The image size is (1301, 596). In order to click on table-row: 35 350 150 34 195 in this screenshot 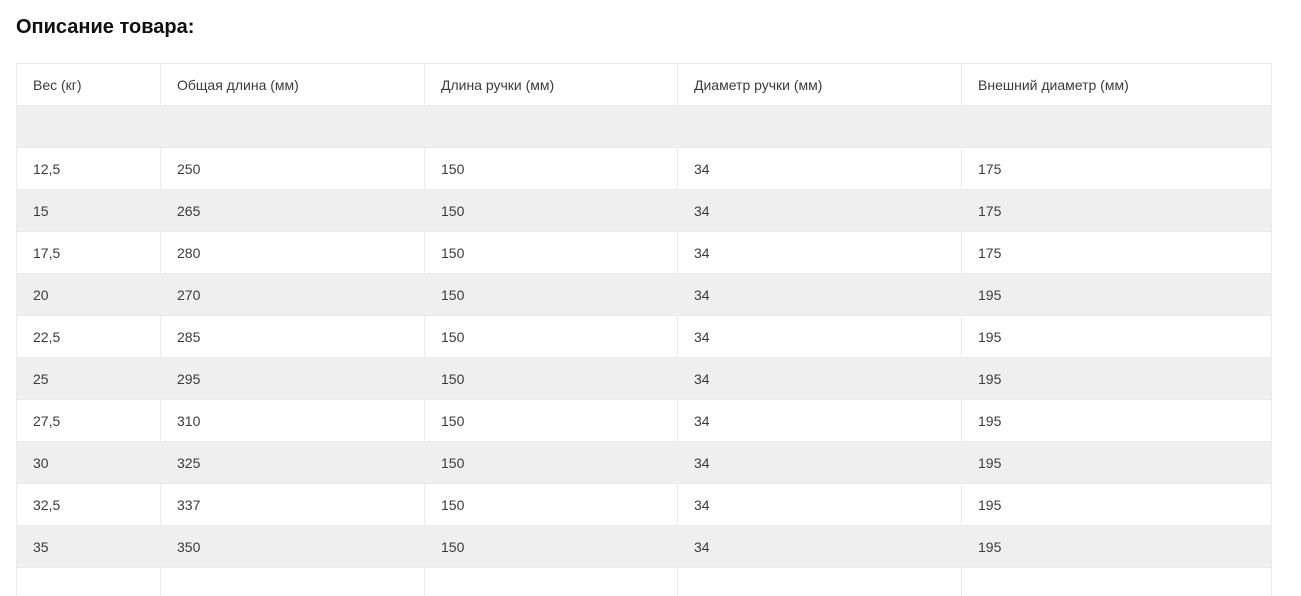, I will do `click(644, 546)`.